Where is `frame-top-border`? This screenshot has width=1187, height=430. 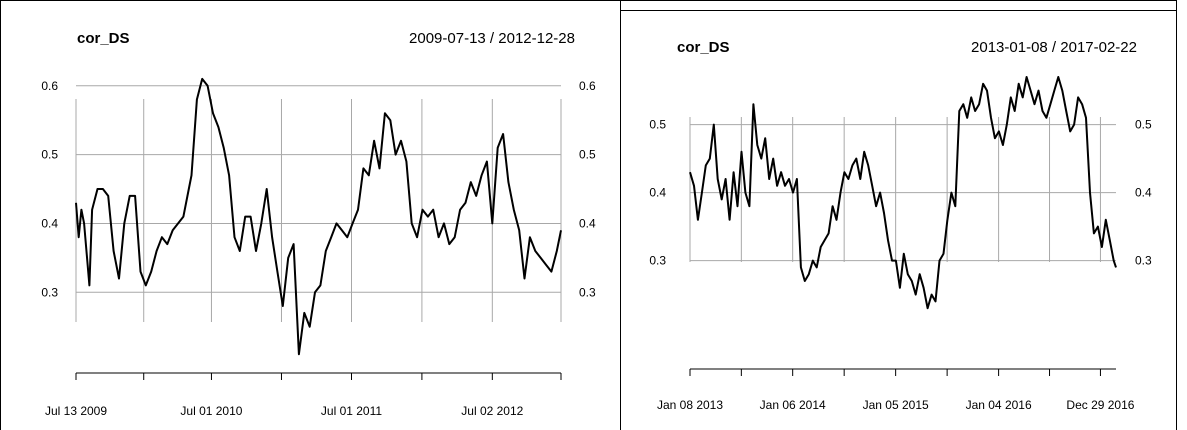 frame-top-border is located at coordinates (588, 0).